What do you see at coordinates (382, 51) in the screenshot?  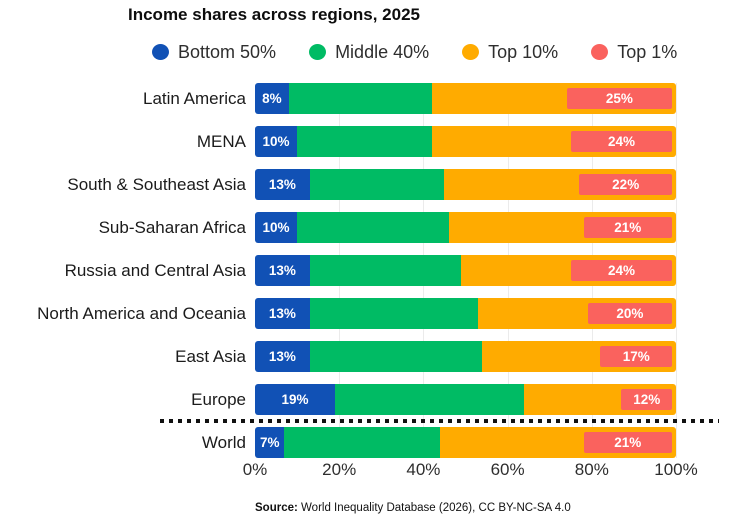 I see `legend-label-middle-40: Middle 40%` at bounding box center [382, 51].